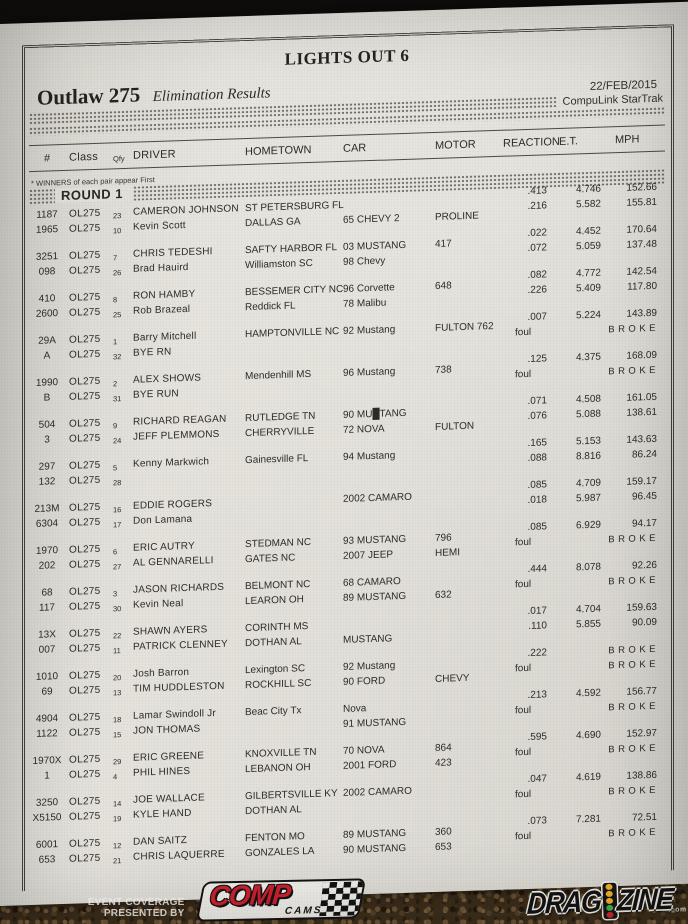  What do you see at coordinates (588, 288) in the screenshot?
I see `cell-et: 5.409` at bounding box center [588, 288].